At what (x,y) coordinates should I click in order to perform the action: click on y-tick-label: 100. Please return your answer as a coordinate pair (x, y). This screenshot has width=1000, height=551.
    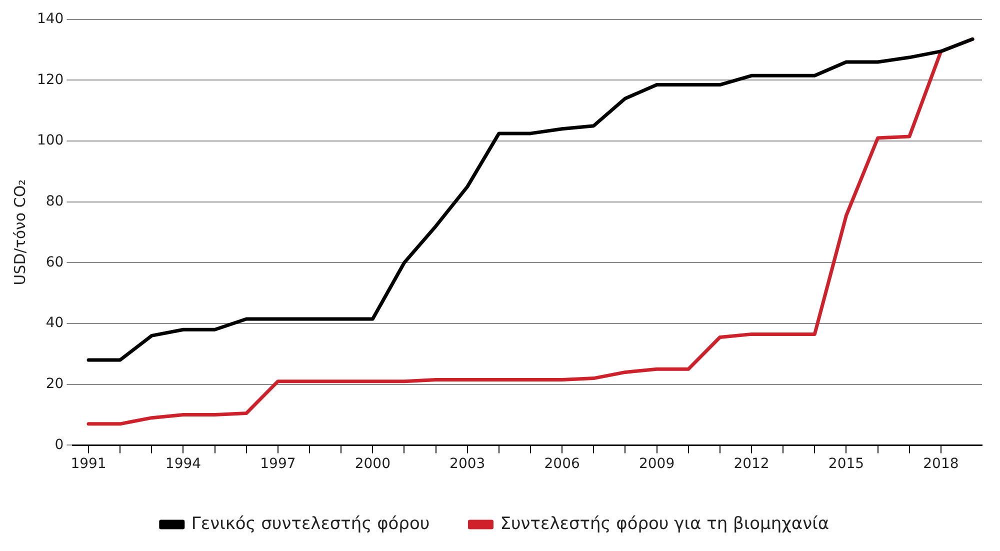
    Looking at the image, I should click on (50, 140).